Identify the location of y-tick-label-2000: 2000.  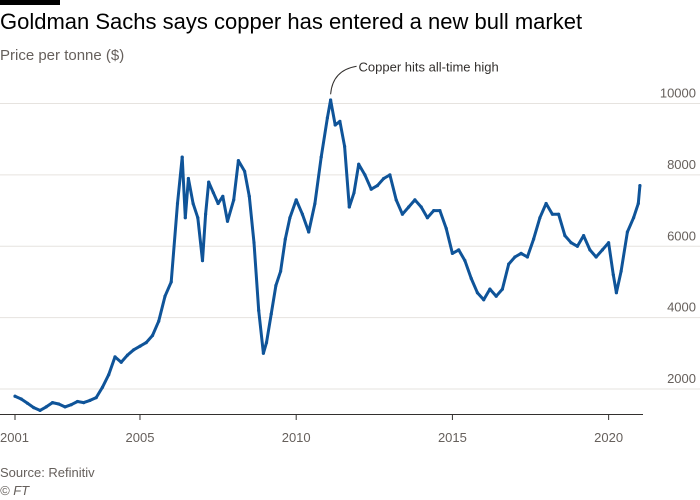
(681, 378).